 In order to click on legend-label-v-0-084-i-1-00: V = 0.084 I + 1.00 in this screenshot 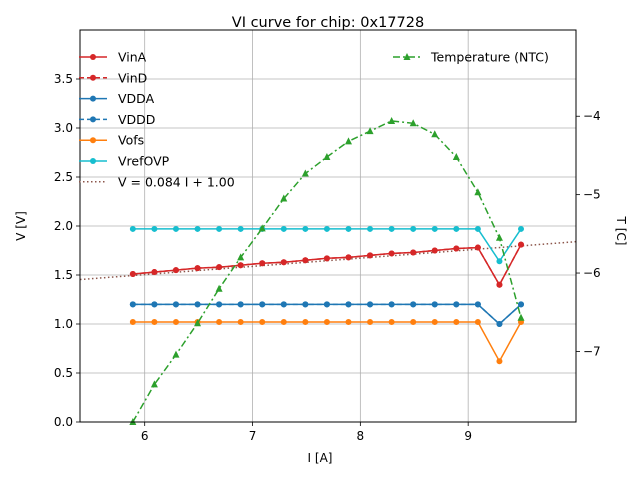, I will do `click(176, 181)`.